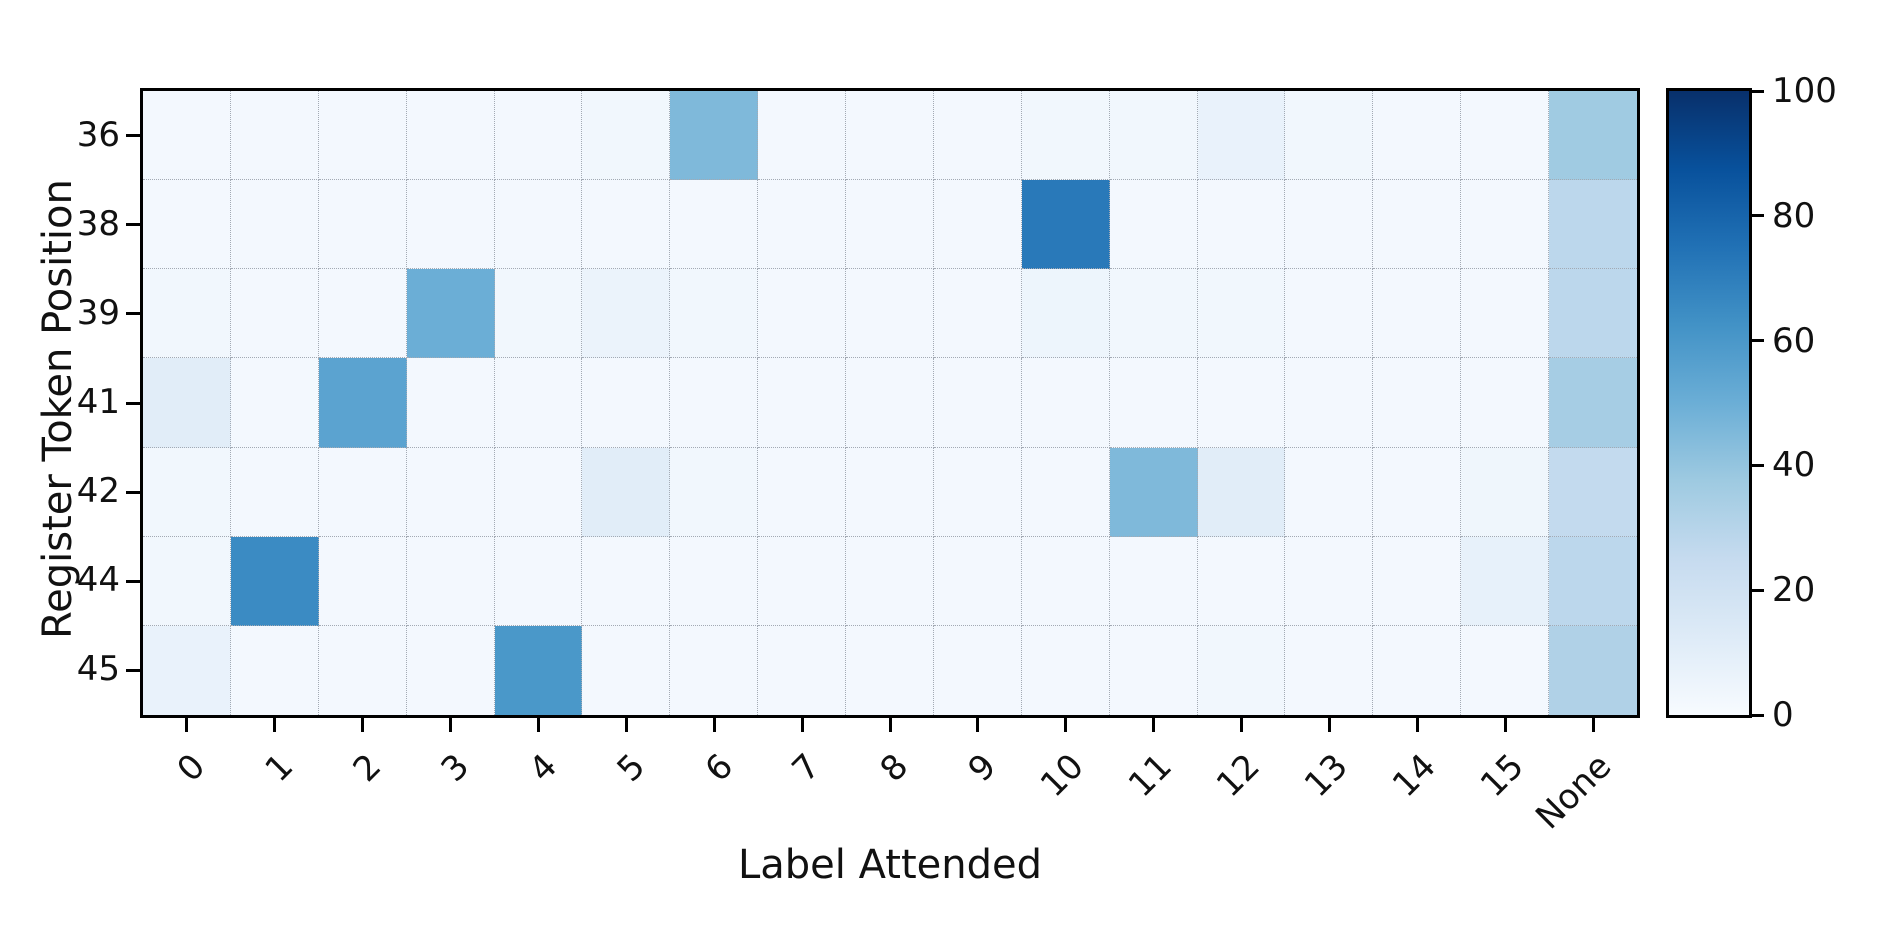 The image size is (1878, 935). Describe the element at coordinates (982, 768) in the screenshot. I see `x-axis-tick-label: 9` at that location.